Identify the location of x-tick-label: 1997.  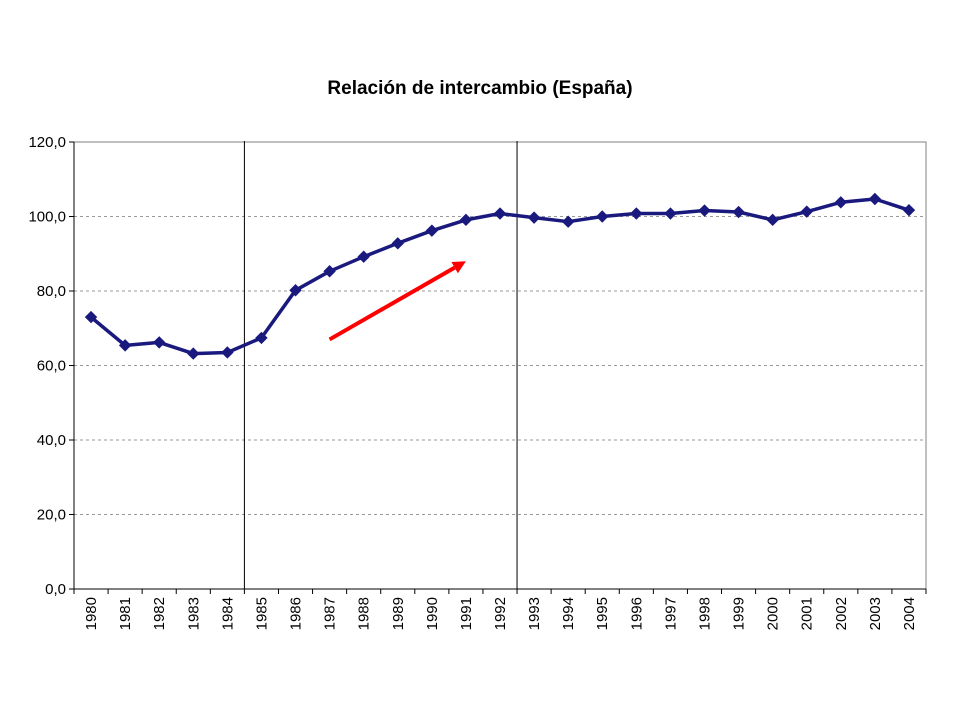
(670, 613).